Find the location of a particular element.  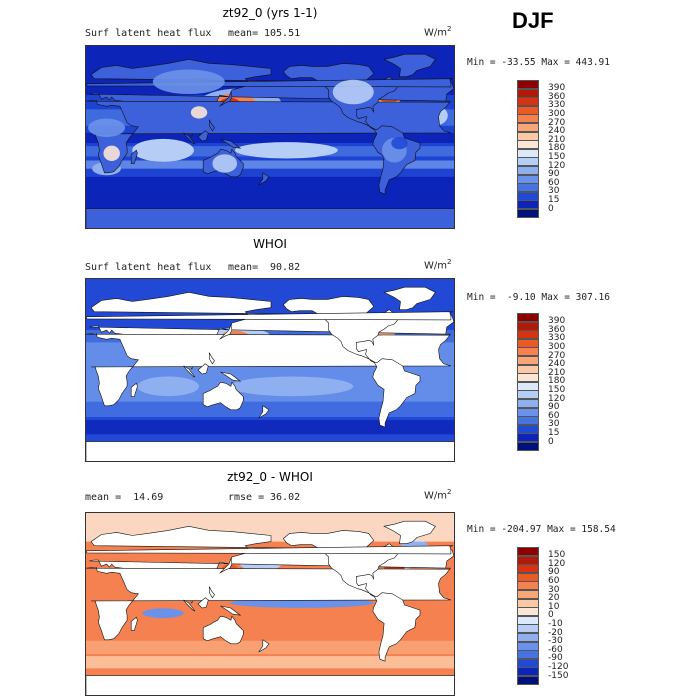

panel-1-title: zt92_0 (yrs 1-1) is located at coordinates (270, 13).